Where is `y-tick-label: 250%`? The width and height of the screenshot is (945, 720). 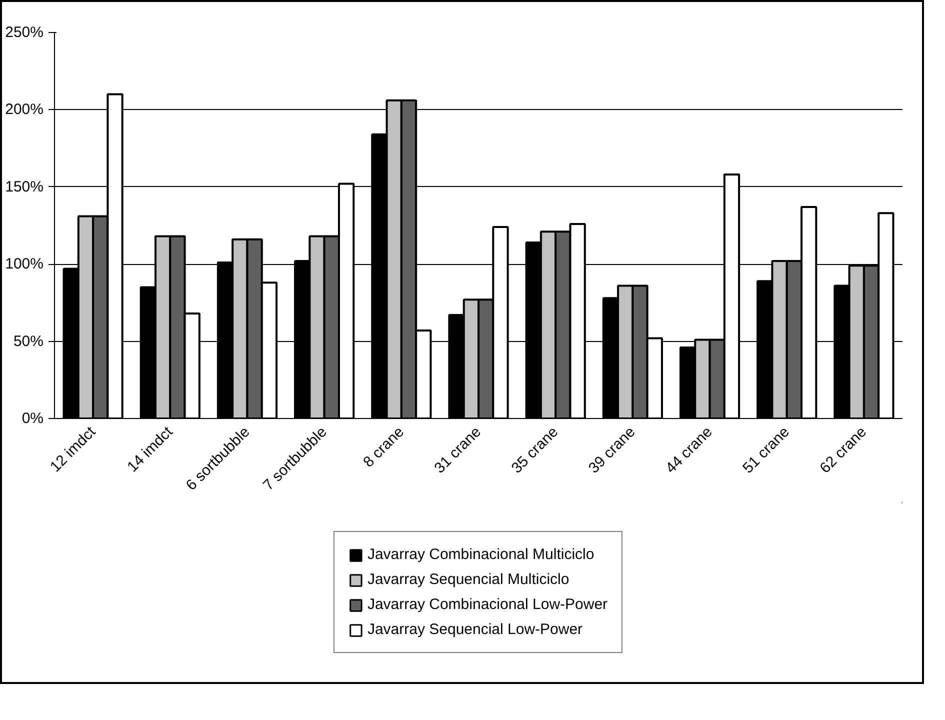
y-tick-label: 250% is located at coordinates (24, 32).